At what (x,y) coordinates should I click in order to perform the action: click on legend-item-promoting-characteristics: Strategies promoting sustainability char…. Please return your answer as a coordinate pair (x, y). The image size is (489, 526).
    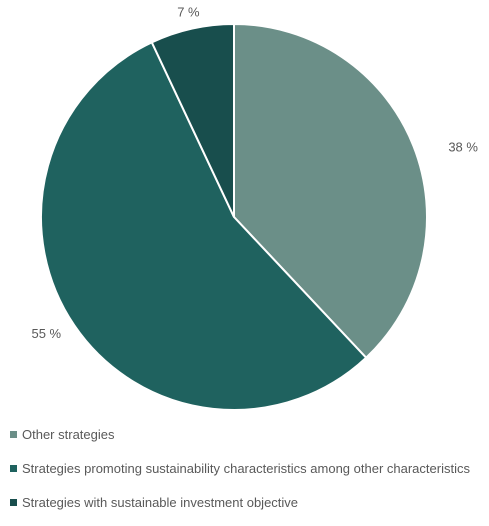
    Looking at the image, I should click on (247, 468).